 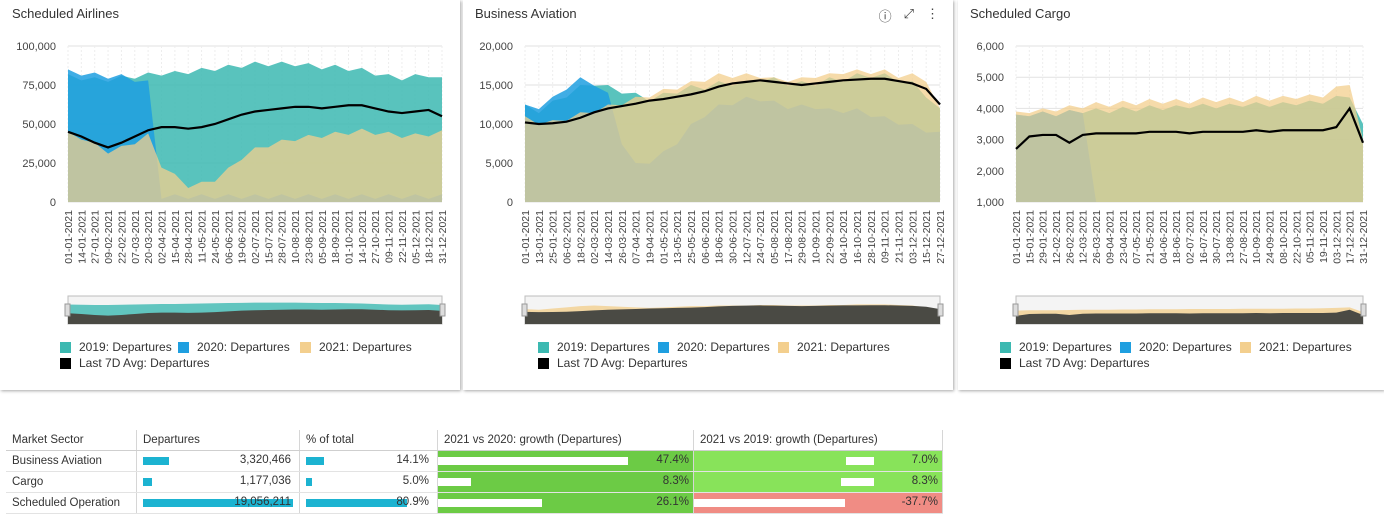 I want to click on x-tick-label: 27-01-2021, so click(x=96, y=237).